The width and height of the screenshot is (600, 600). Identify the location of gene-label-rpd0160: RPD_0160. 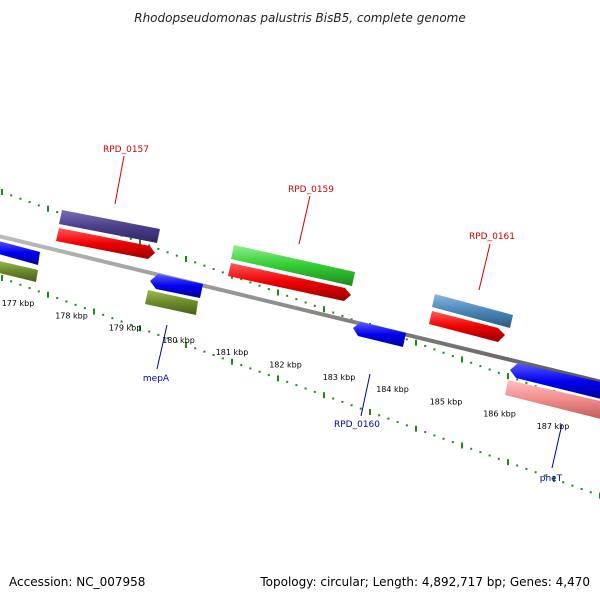
(357, 425).